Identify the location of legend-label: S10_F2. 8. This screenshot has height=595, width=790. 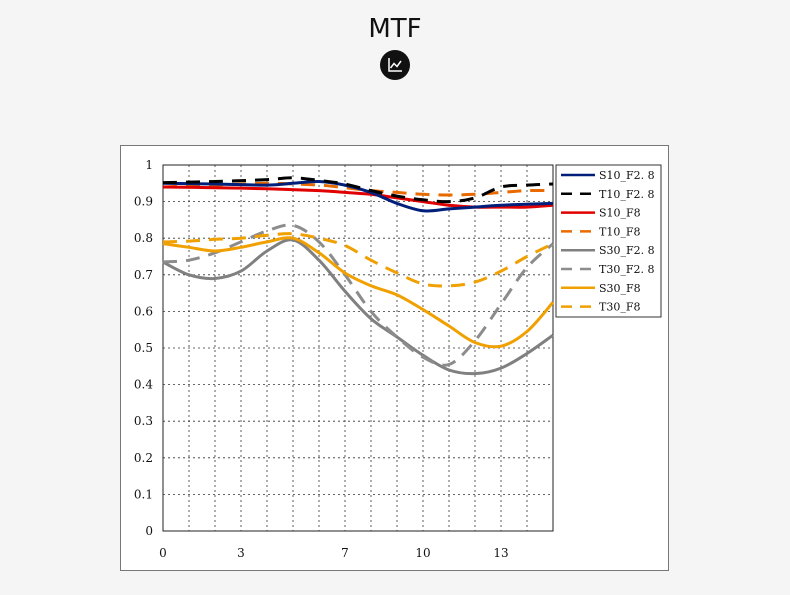
(627, 175).